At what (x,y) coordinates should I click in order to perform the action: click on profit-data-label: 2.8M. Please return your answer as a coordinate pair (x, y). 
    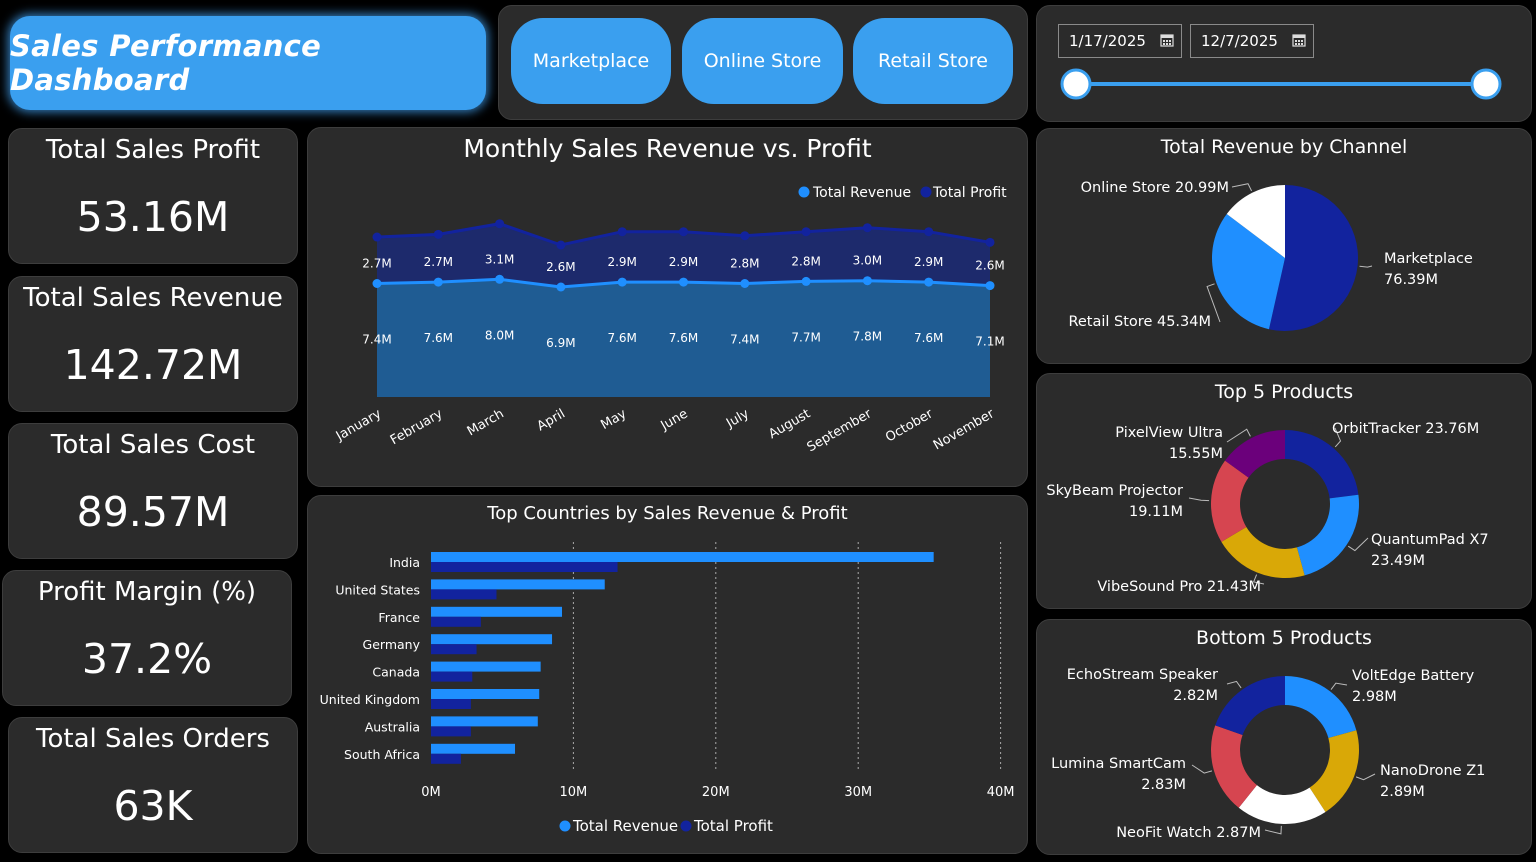
    Looking at the image, I should click on (744, 264).